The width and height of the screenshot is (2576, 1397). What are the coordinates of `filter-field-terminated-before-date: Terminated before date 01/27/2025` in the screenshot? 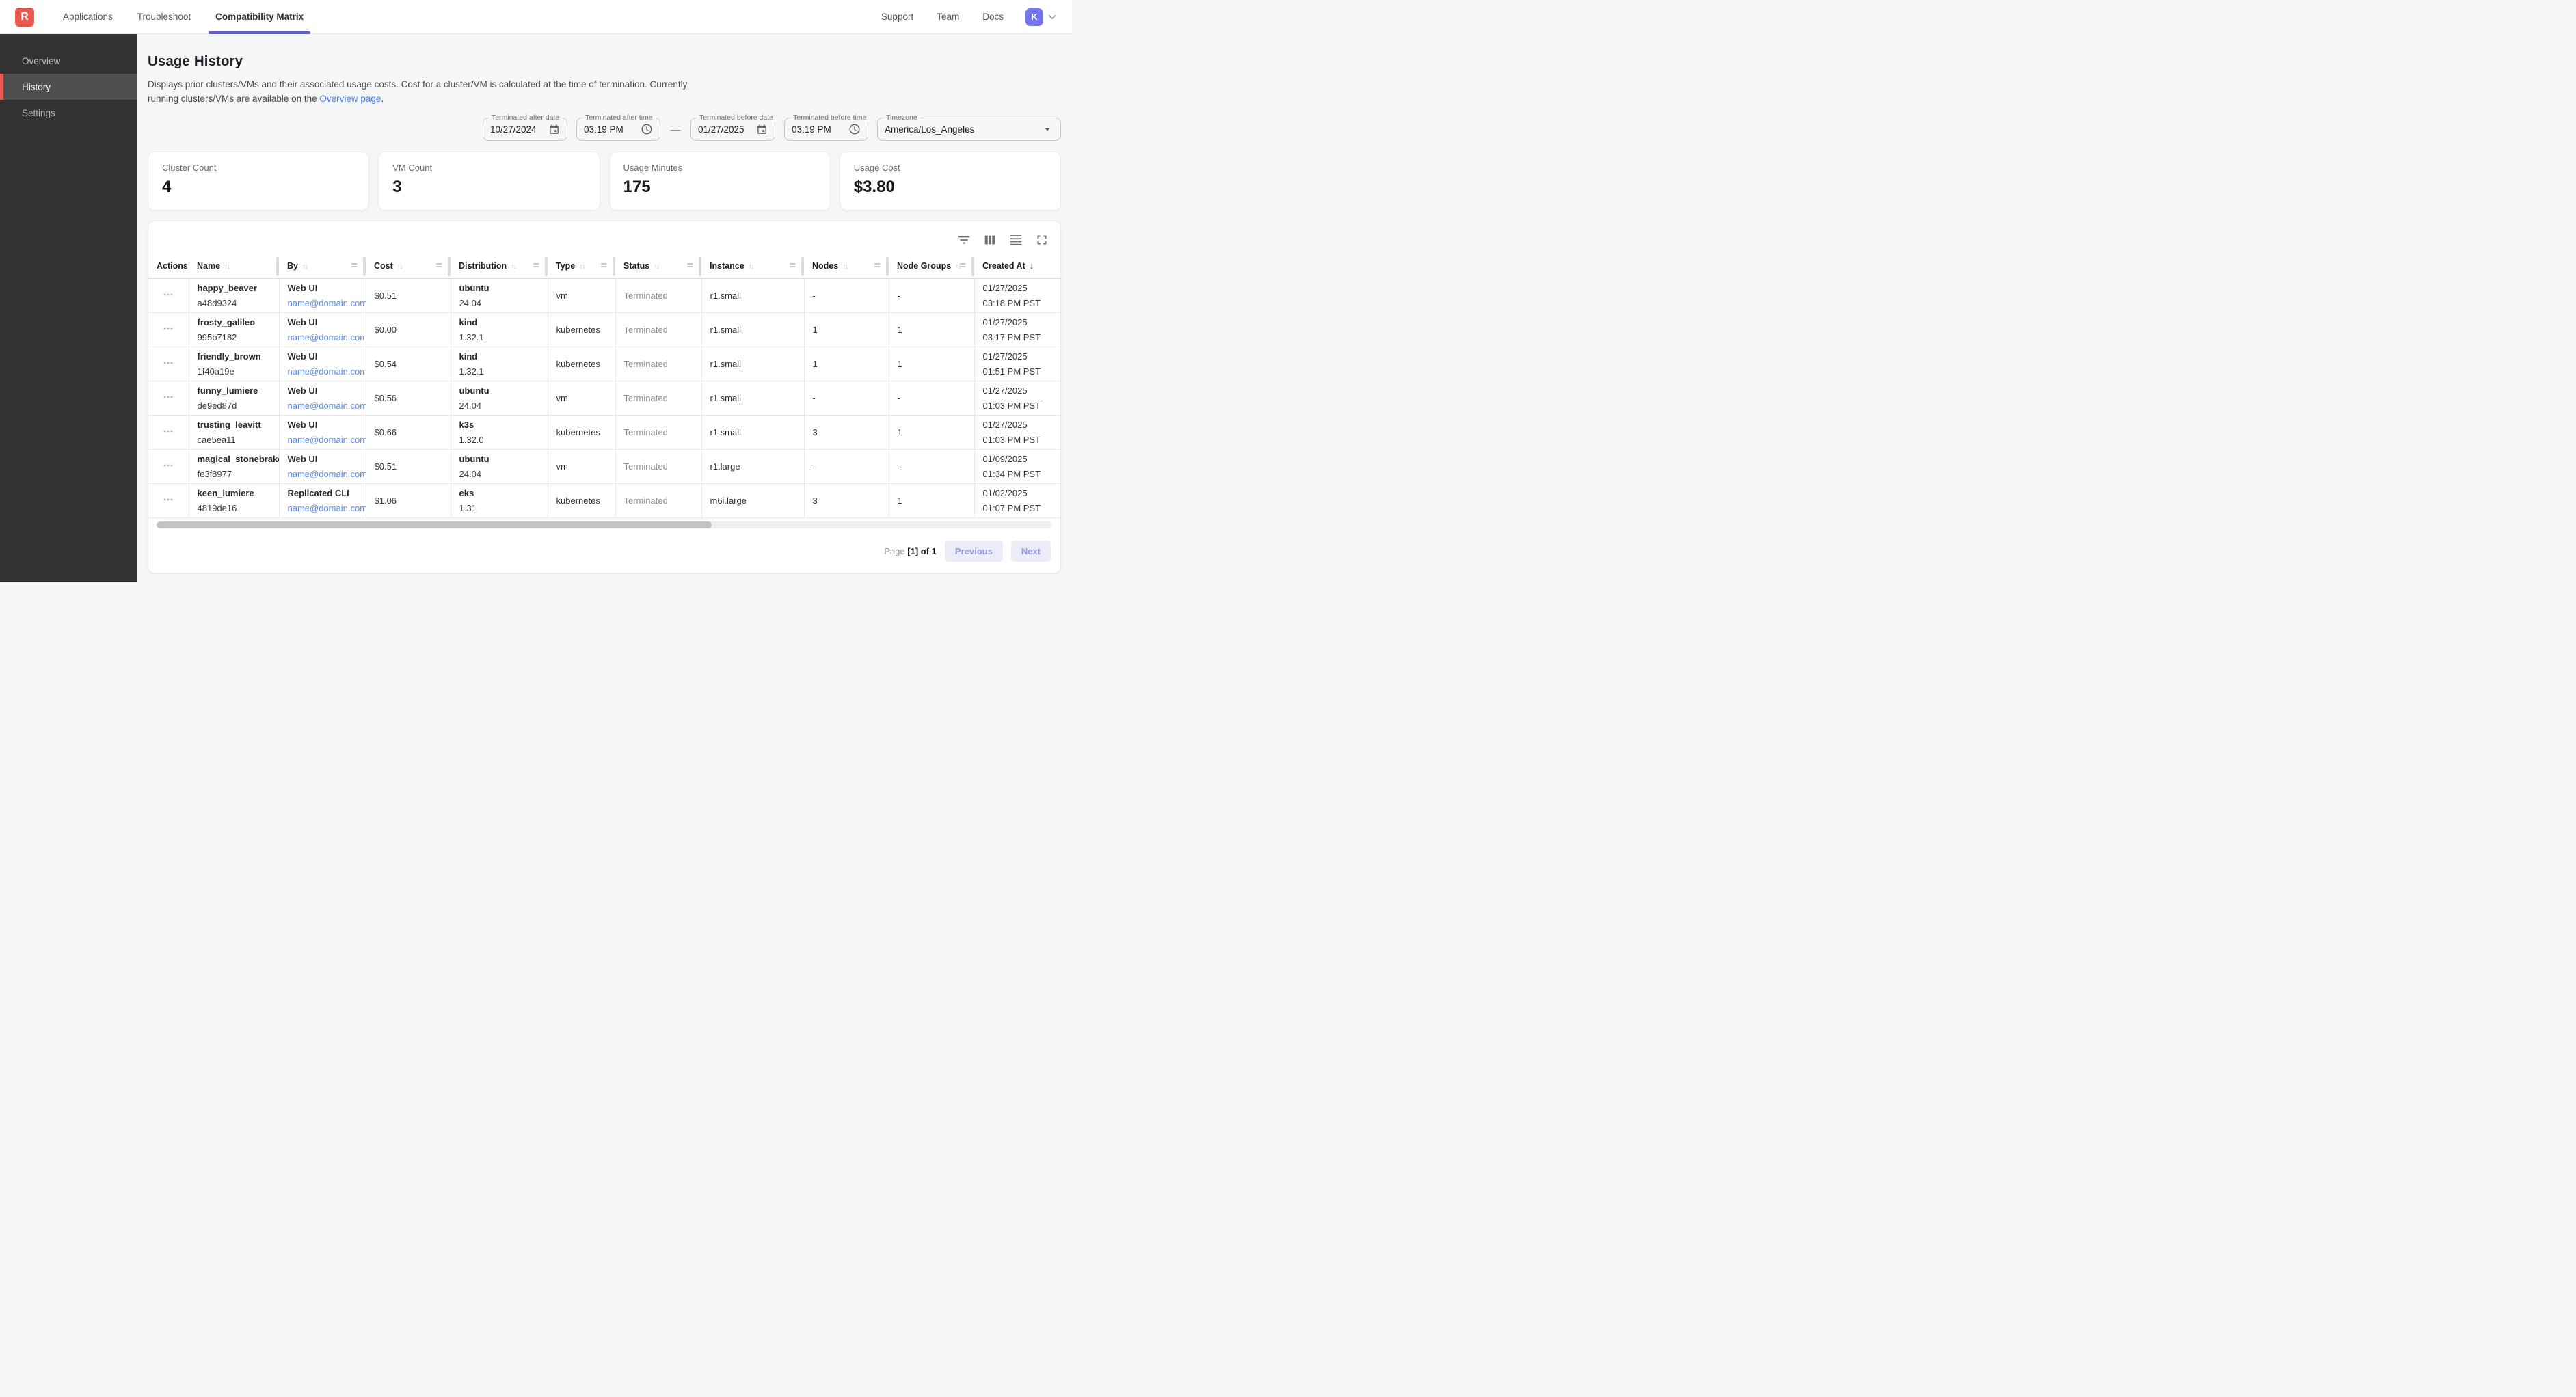 It's located at (733, 127).